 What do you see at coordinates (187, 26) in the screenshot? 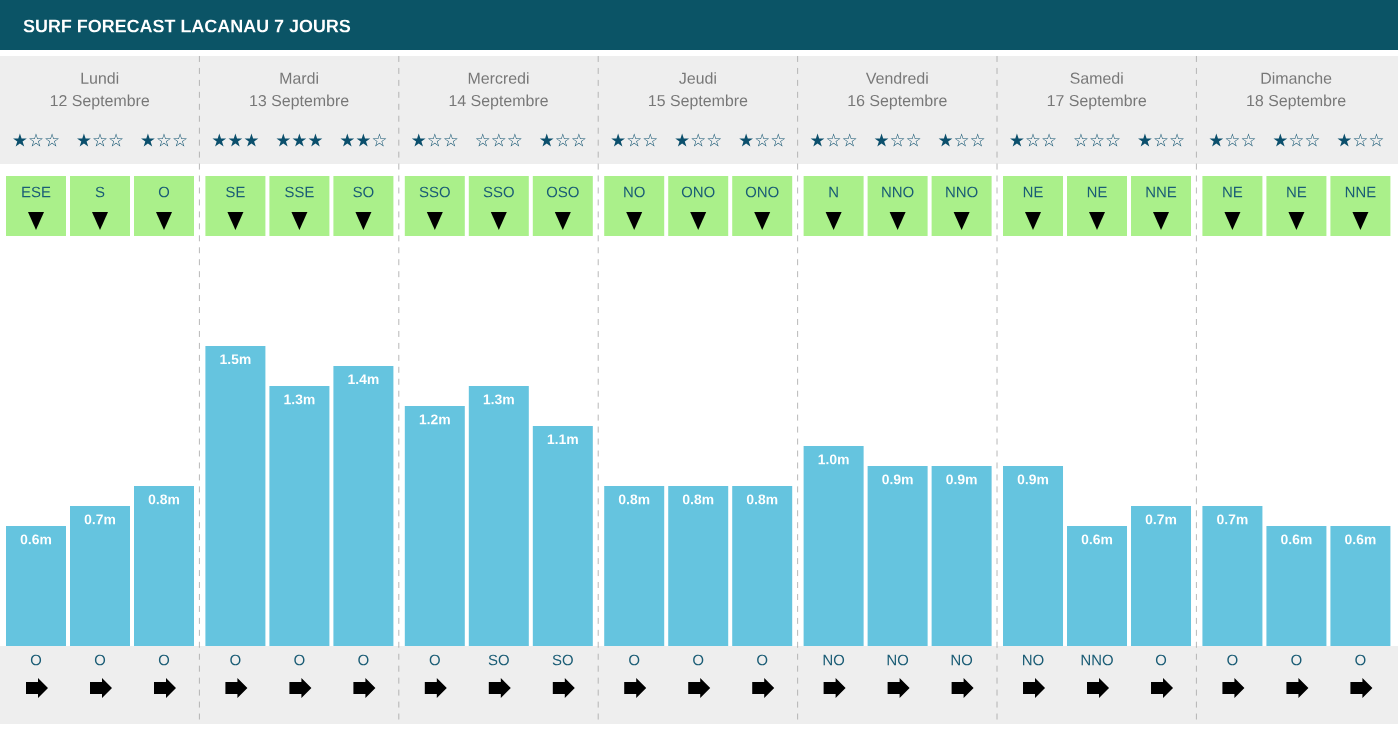
I see `chart-title: SURF FORECAST LACANAU 7 JOURS` at bounding box center [187, 26].